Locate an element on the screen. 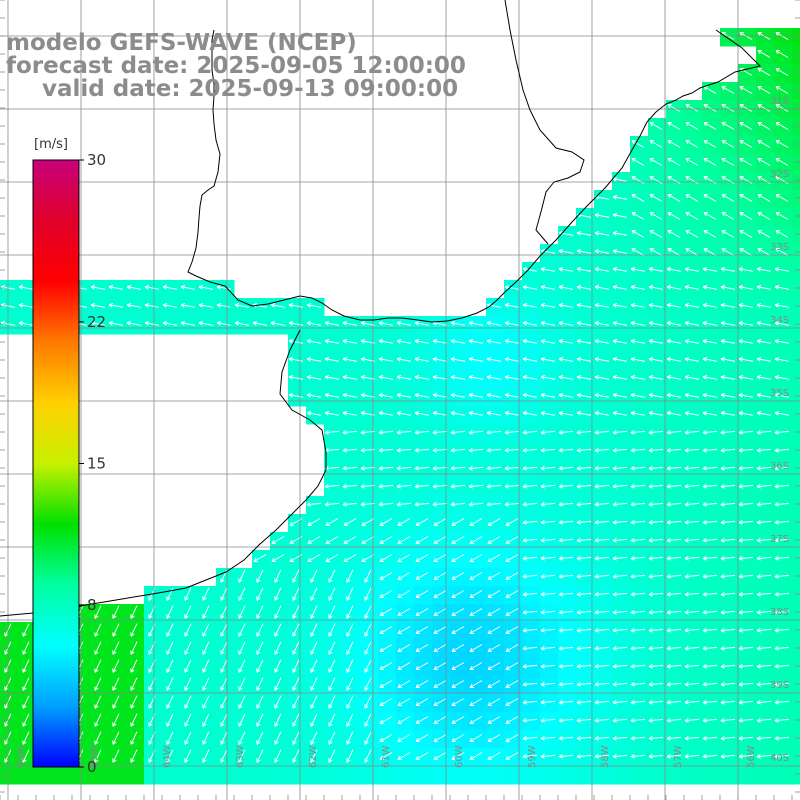 Image resolution: width=800 pixels, height=800 pixels. colorbar-unit: [m/s] is located at coordinates (51, 144).